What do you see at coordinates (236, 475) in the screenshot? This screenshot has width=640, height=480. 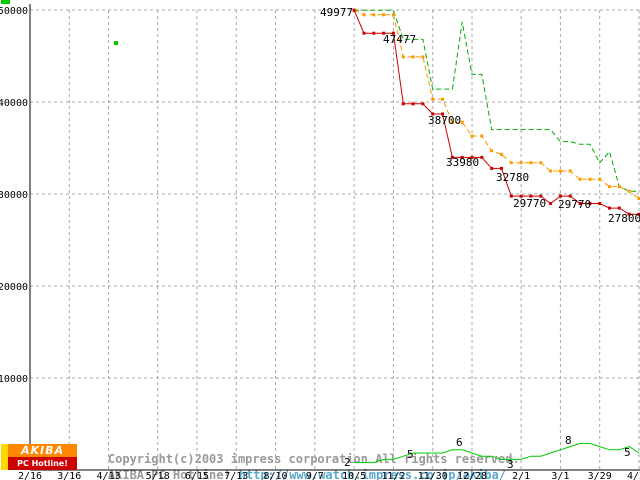 I see `x-tick-label: 7/13` at bounding box center [236, 475].